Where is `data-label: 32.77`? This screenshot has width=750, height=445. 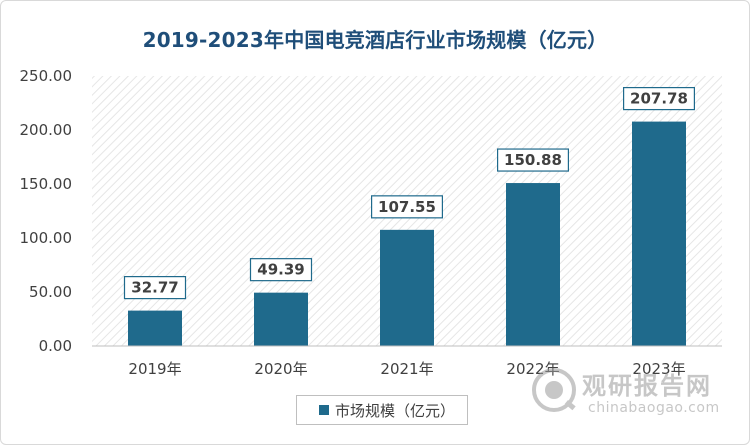
data-label: 32.77 is located at coordinates (154, 288).